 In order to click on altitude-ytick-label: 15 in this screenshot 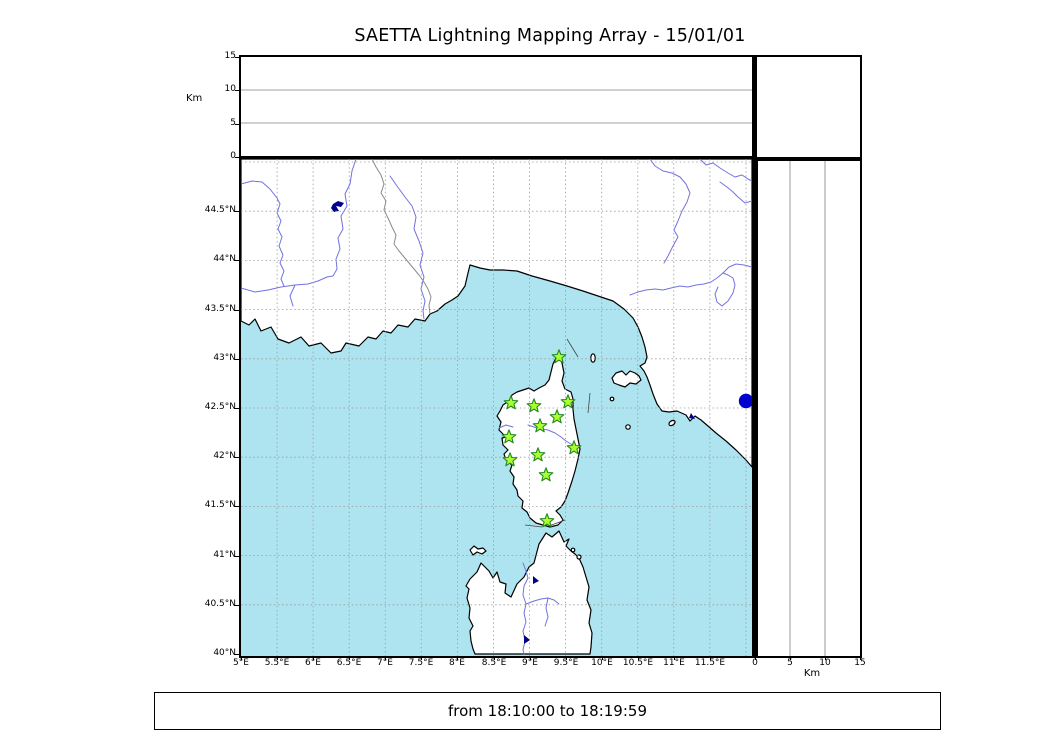, I will do `click(230, 56)`.